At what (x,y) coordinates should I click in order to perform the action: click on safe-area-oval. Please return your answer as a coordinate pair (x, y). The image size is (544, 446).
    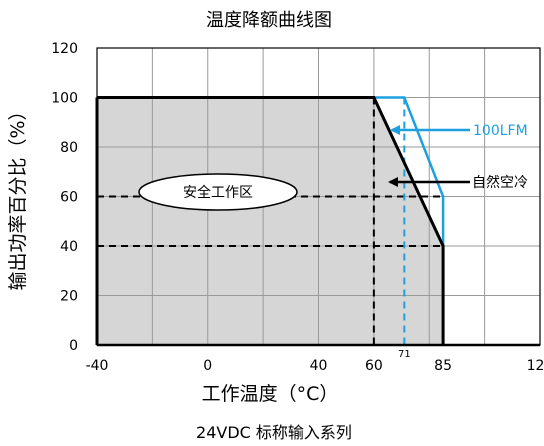
    Looking at the image, I should click on (218, 192).